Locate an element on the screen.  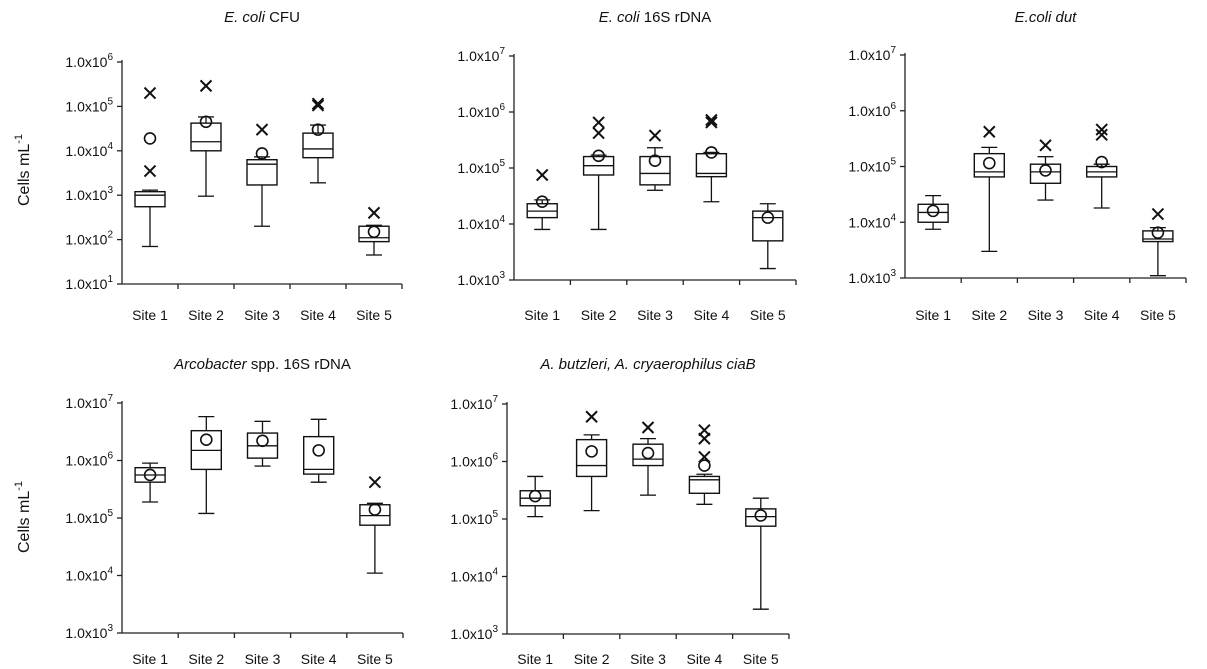
chart-title: E. coli CFU is located at coordinates (262, 17).